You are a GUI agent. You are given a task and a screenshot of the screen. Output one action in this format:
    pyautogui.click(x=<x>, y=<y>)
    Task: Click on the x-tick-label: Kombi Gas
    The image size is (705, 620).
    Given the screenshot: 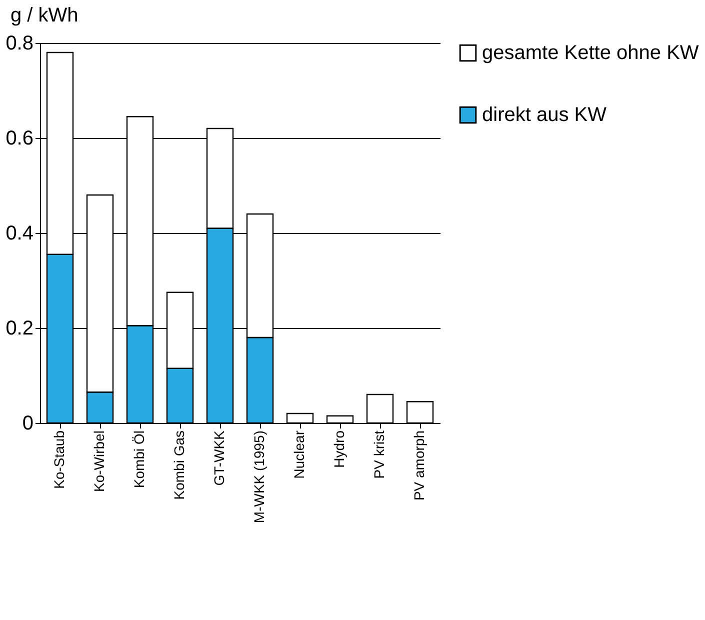 What is the action you would take?
    pyautogui.click(x=179, y=465)
    